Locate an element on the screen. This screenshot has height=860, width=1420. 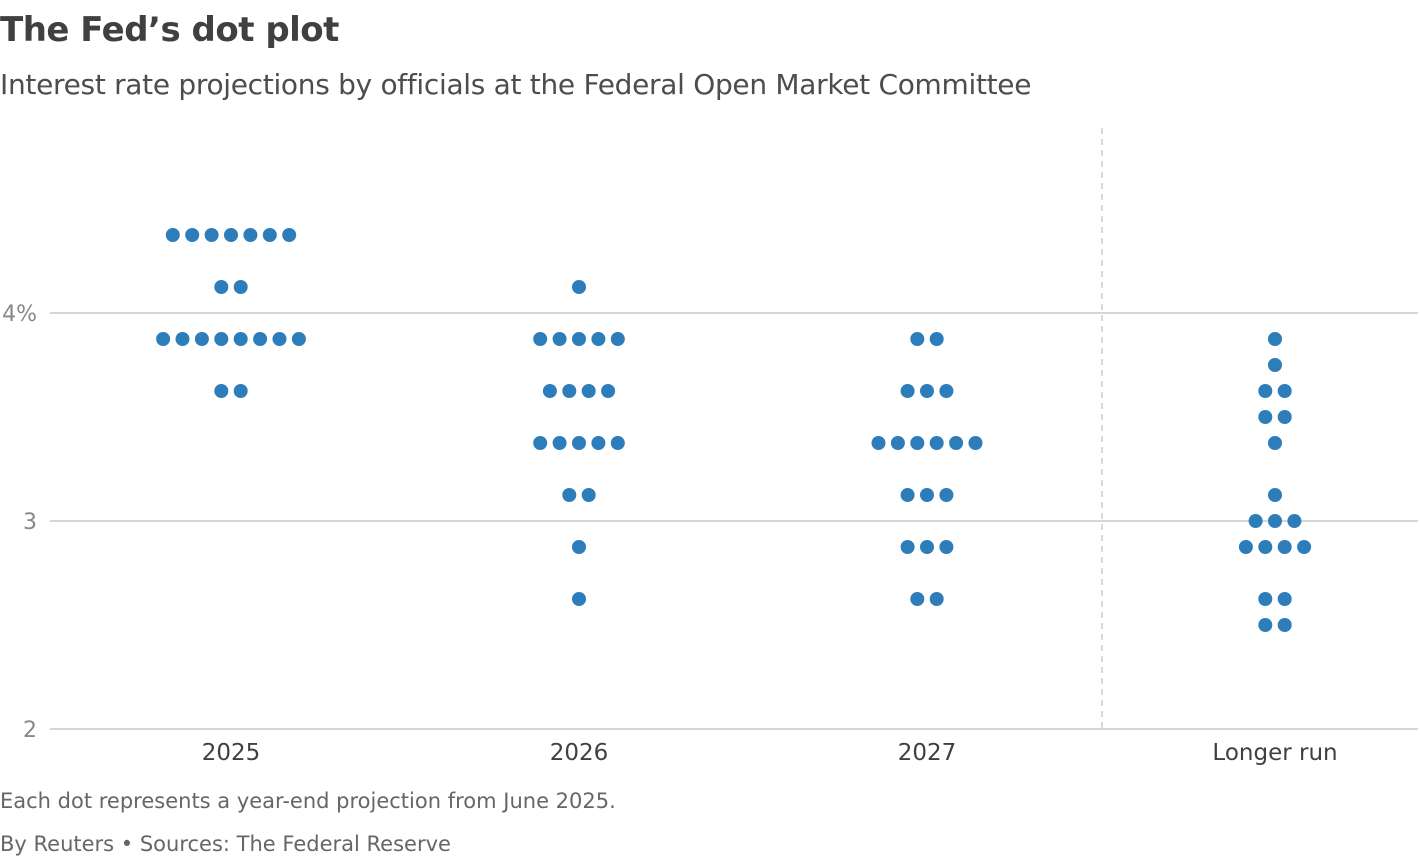
x-tick-label: Longer run is located at coordinates (1274, 753).